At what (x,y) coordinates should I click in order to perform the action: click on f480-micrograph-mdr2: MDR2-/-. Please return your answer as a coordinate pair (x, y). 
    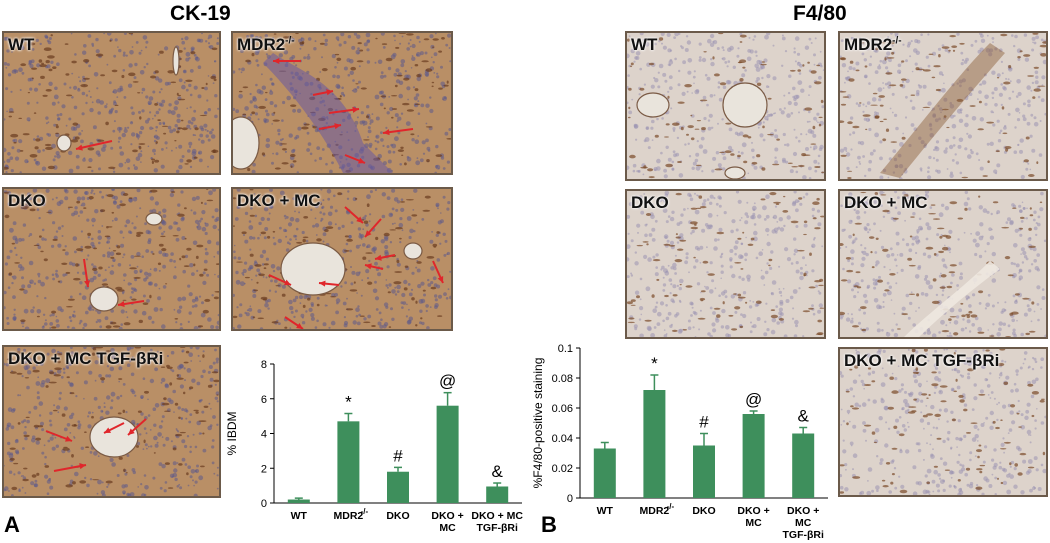
    Looking at the image, I should click on (943, 106).